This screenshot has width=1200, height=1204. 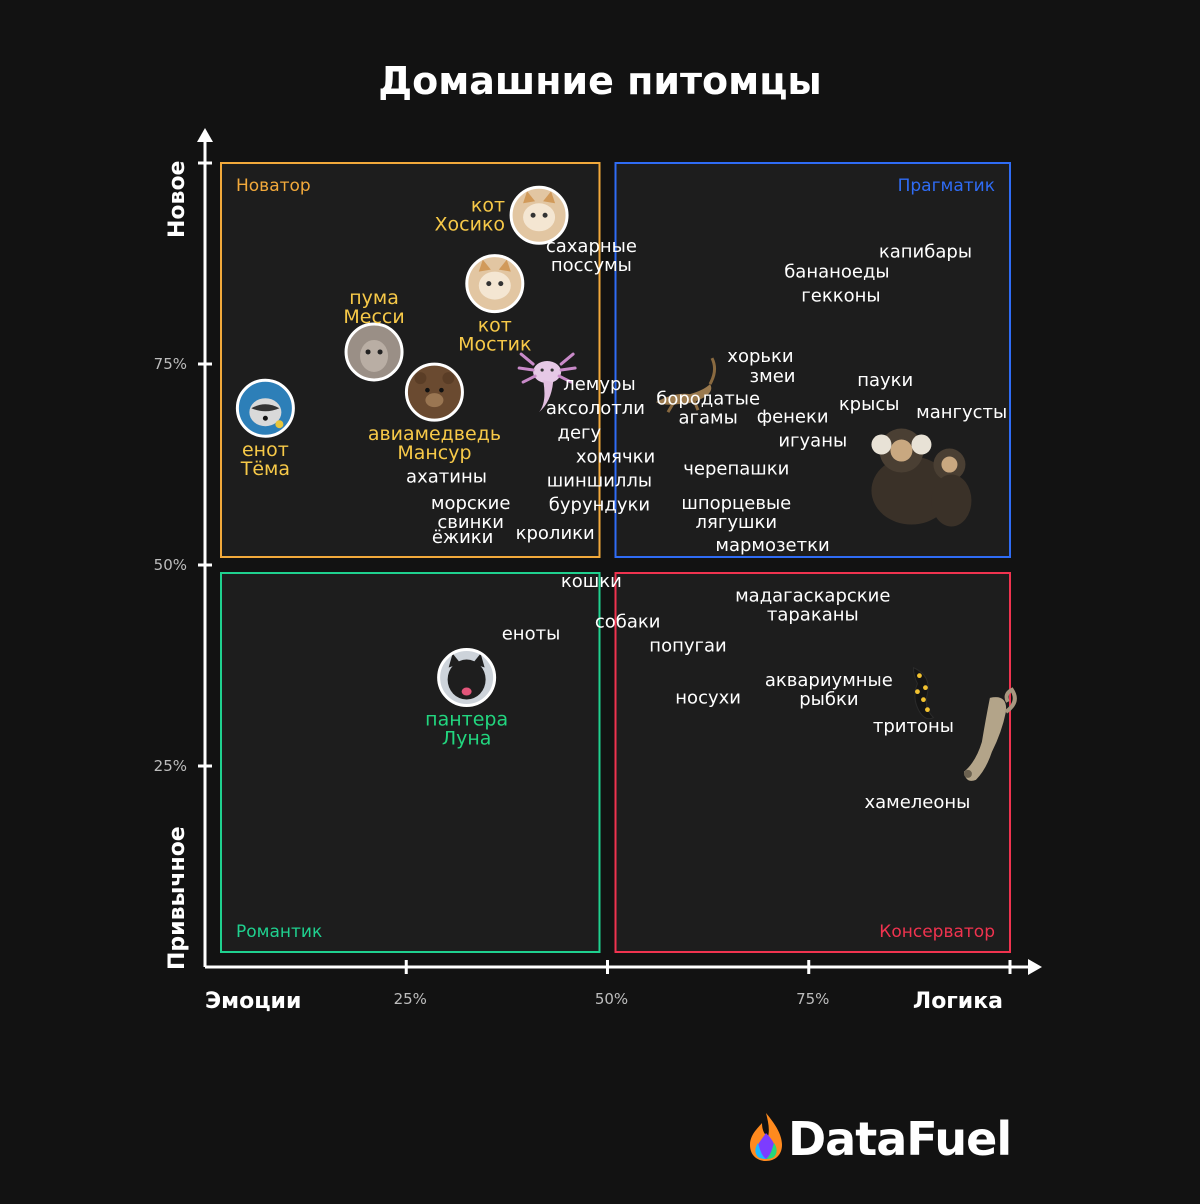 What do you see at coordinates (446, 477) in the screenshot?
I see `point-label: ахатины` at bounding box center [446, 477].